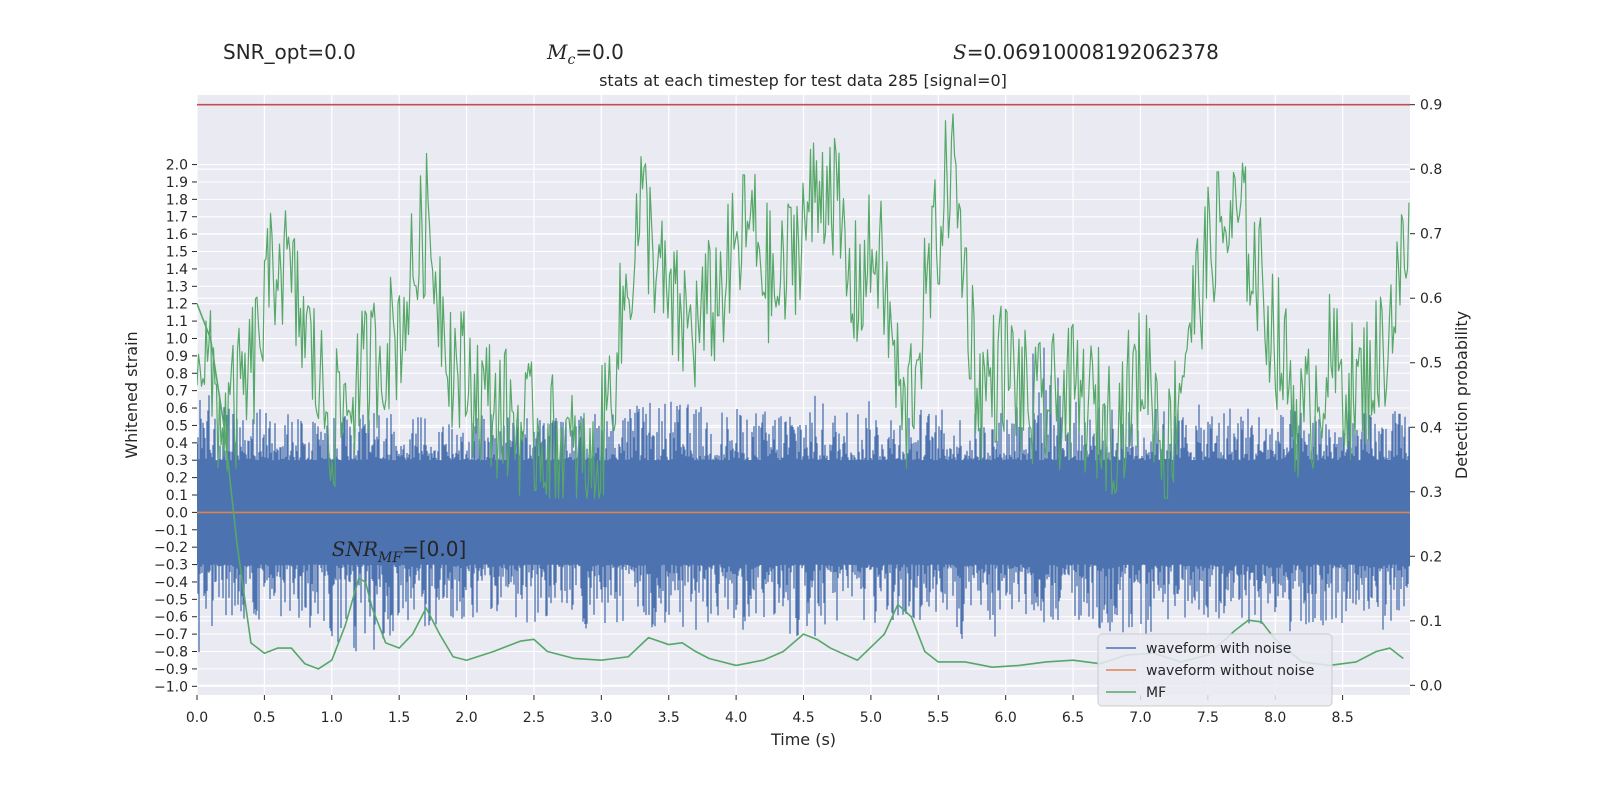 This screenshot has height=800, width=1600. I want to click on x-tick-label: 7.5, so click(1208, 718).